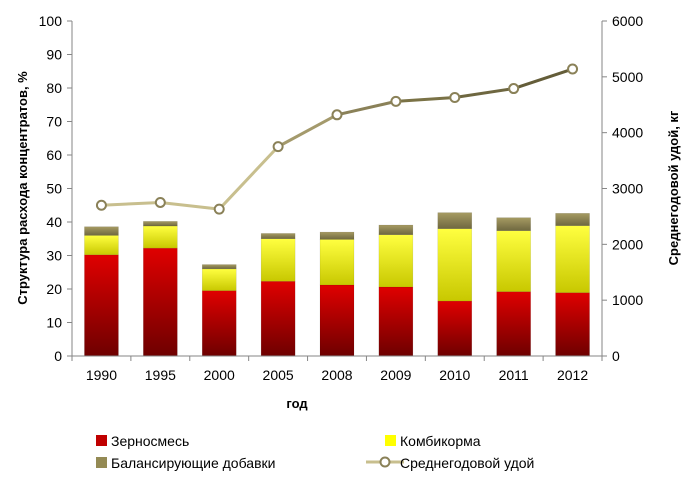  I want to click on bar-compound-feed-2012, so click(572, 259).